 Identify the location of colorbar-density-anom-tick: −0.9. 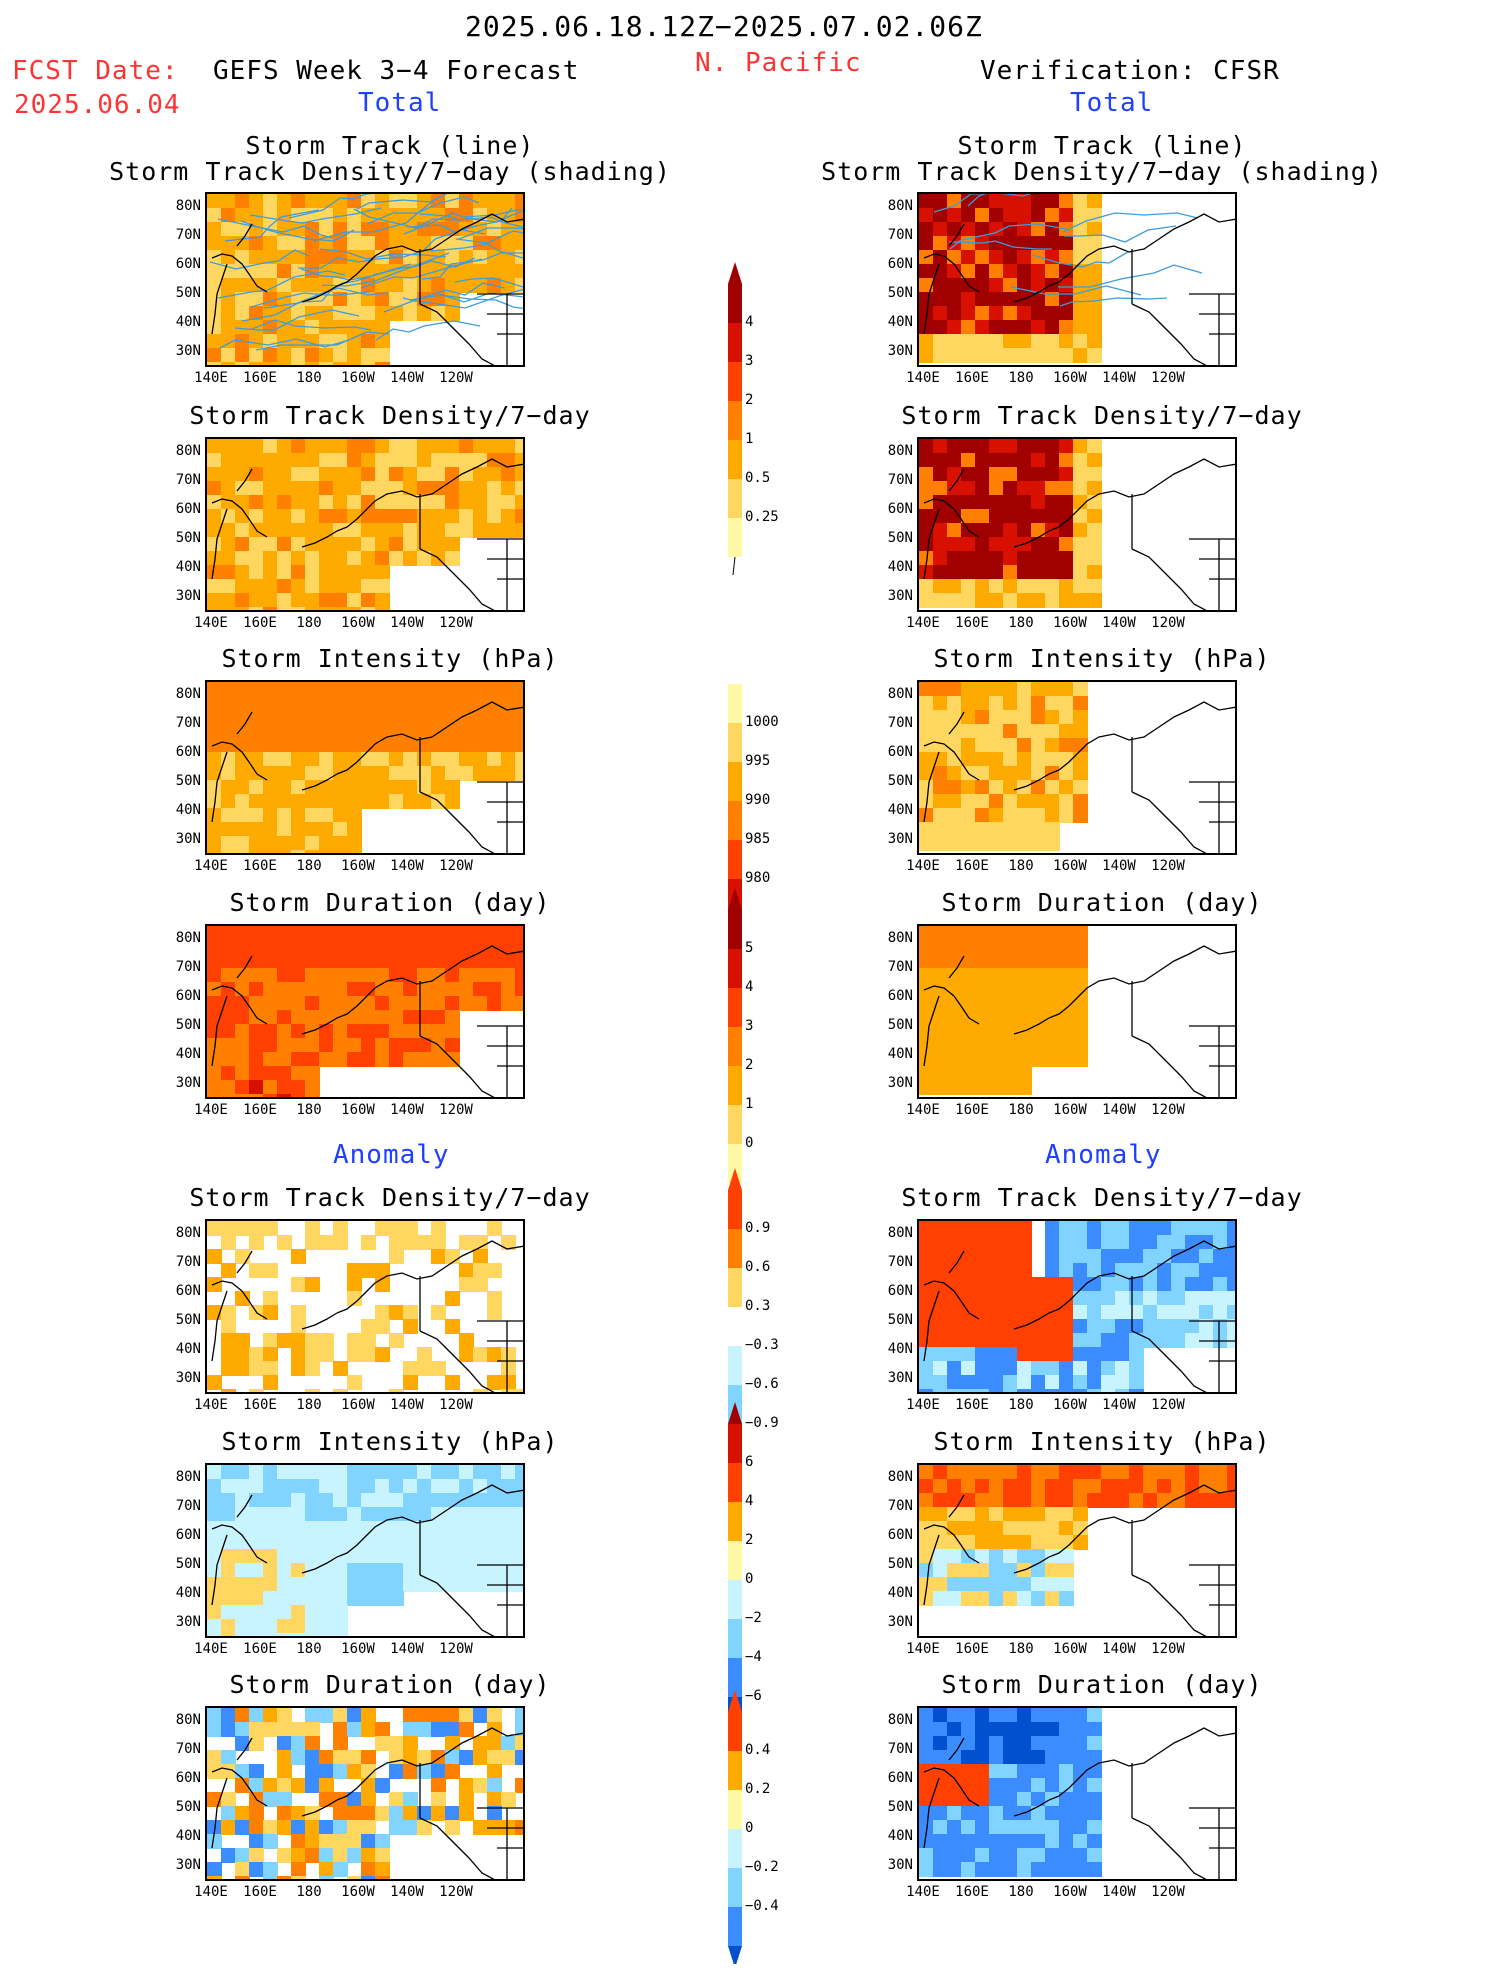
(762, 1423).